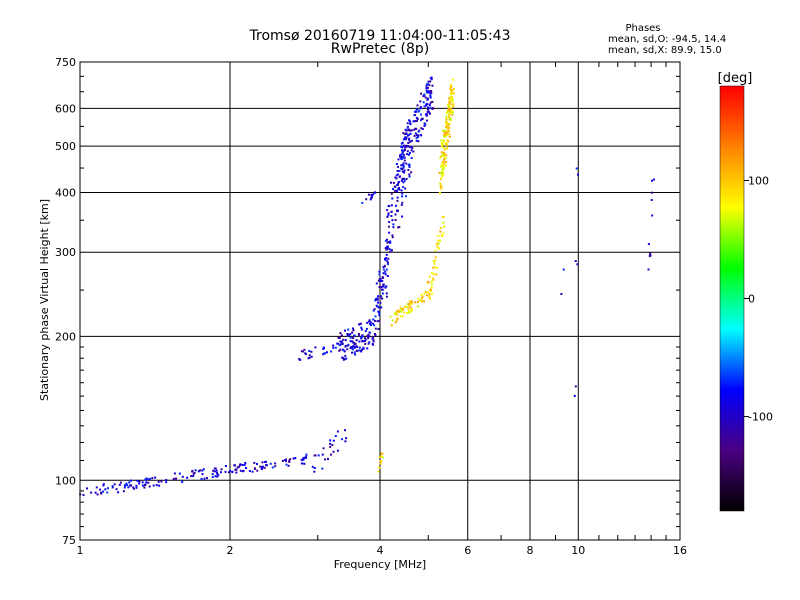  What do you see at coordinates (380, 49) in the screenshot?
I see `chart-subtitle: RwPretec (8p)` at bounding box center [380, 49].